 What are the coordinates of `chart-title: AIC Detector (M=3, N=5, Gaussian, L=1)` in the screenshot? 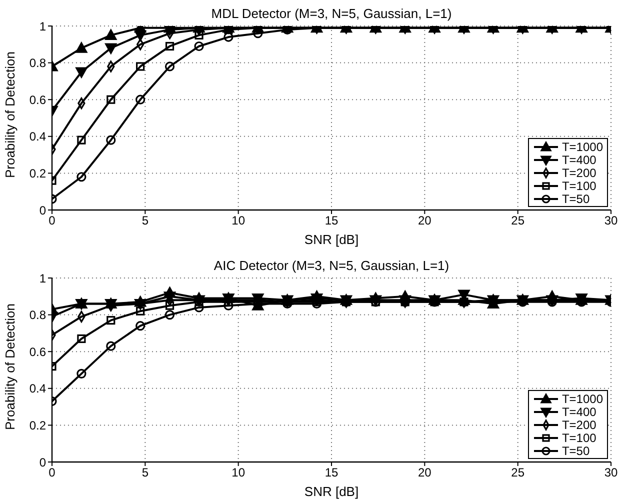 It's located at (331, 265).